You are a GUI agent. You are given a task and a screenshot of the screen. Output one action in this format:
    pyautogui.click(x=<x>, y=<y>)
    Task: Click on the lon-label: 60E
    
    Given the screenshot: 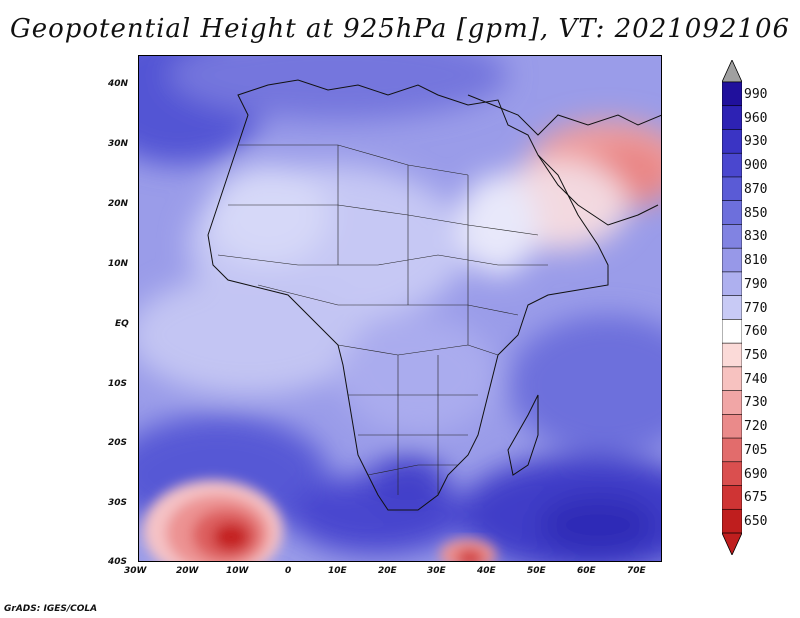 What is the action you would take?
    pyautogui.click(x=586, y=571)
    